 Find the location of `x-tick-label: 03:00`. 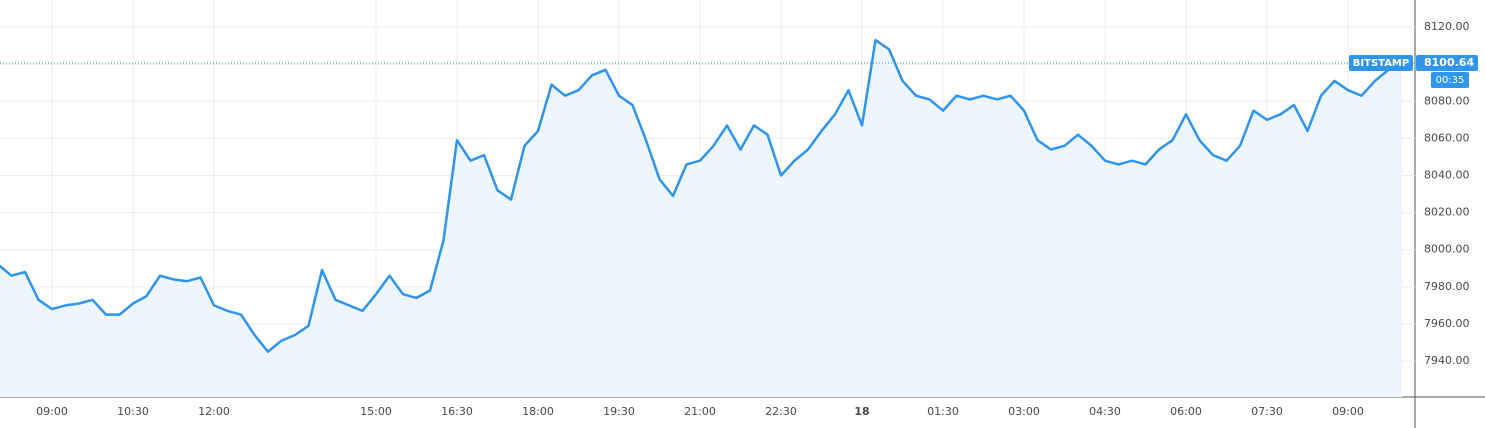

x-tick-label: 03:00 is located at coordinates (1024, 411).